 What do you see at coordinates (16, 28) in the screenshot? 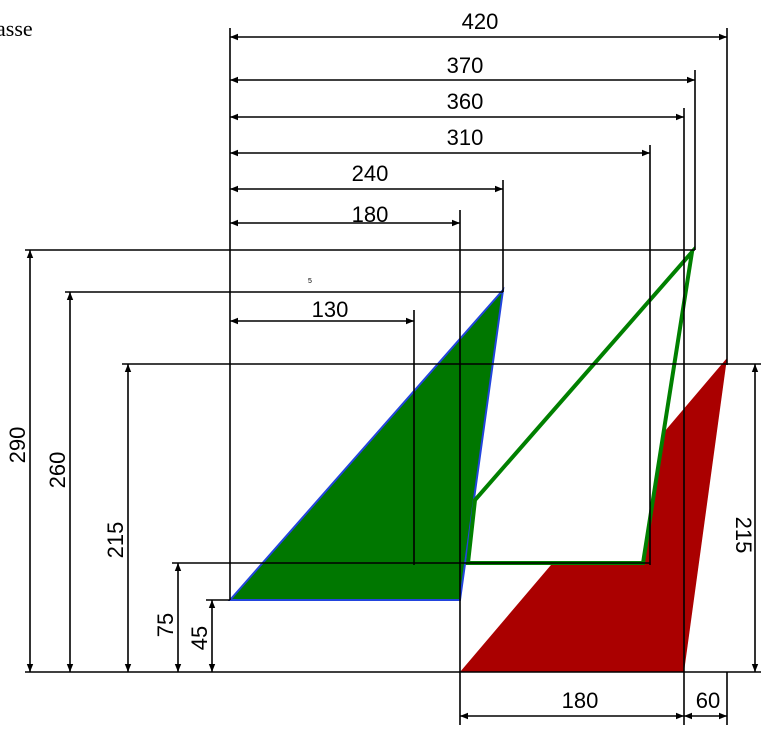
I see `title: asse` at bounding box center [16, 28].